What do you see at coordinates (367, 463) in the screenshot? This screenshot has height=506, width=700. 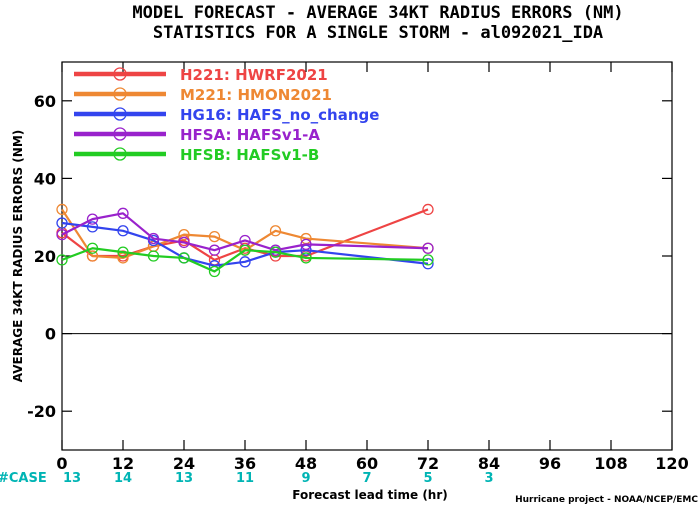 I see `x-tick-label: 60` at bounding box center [367, 463].